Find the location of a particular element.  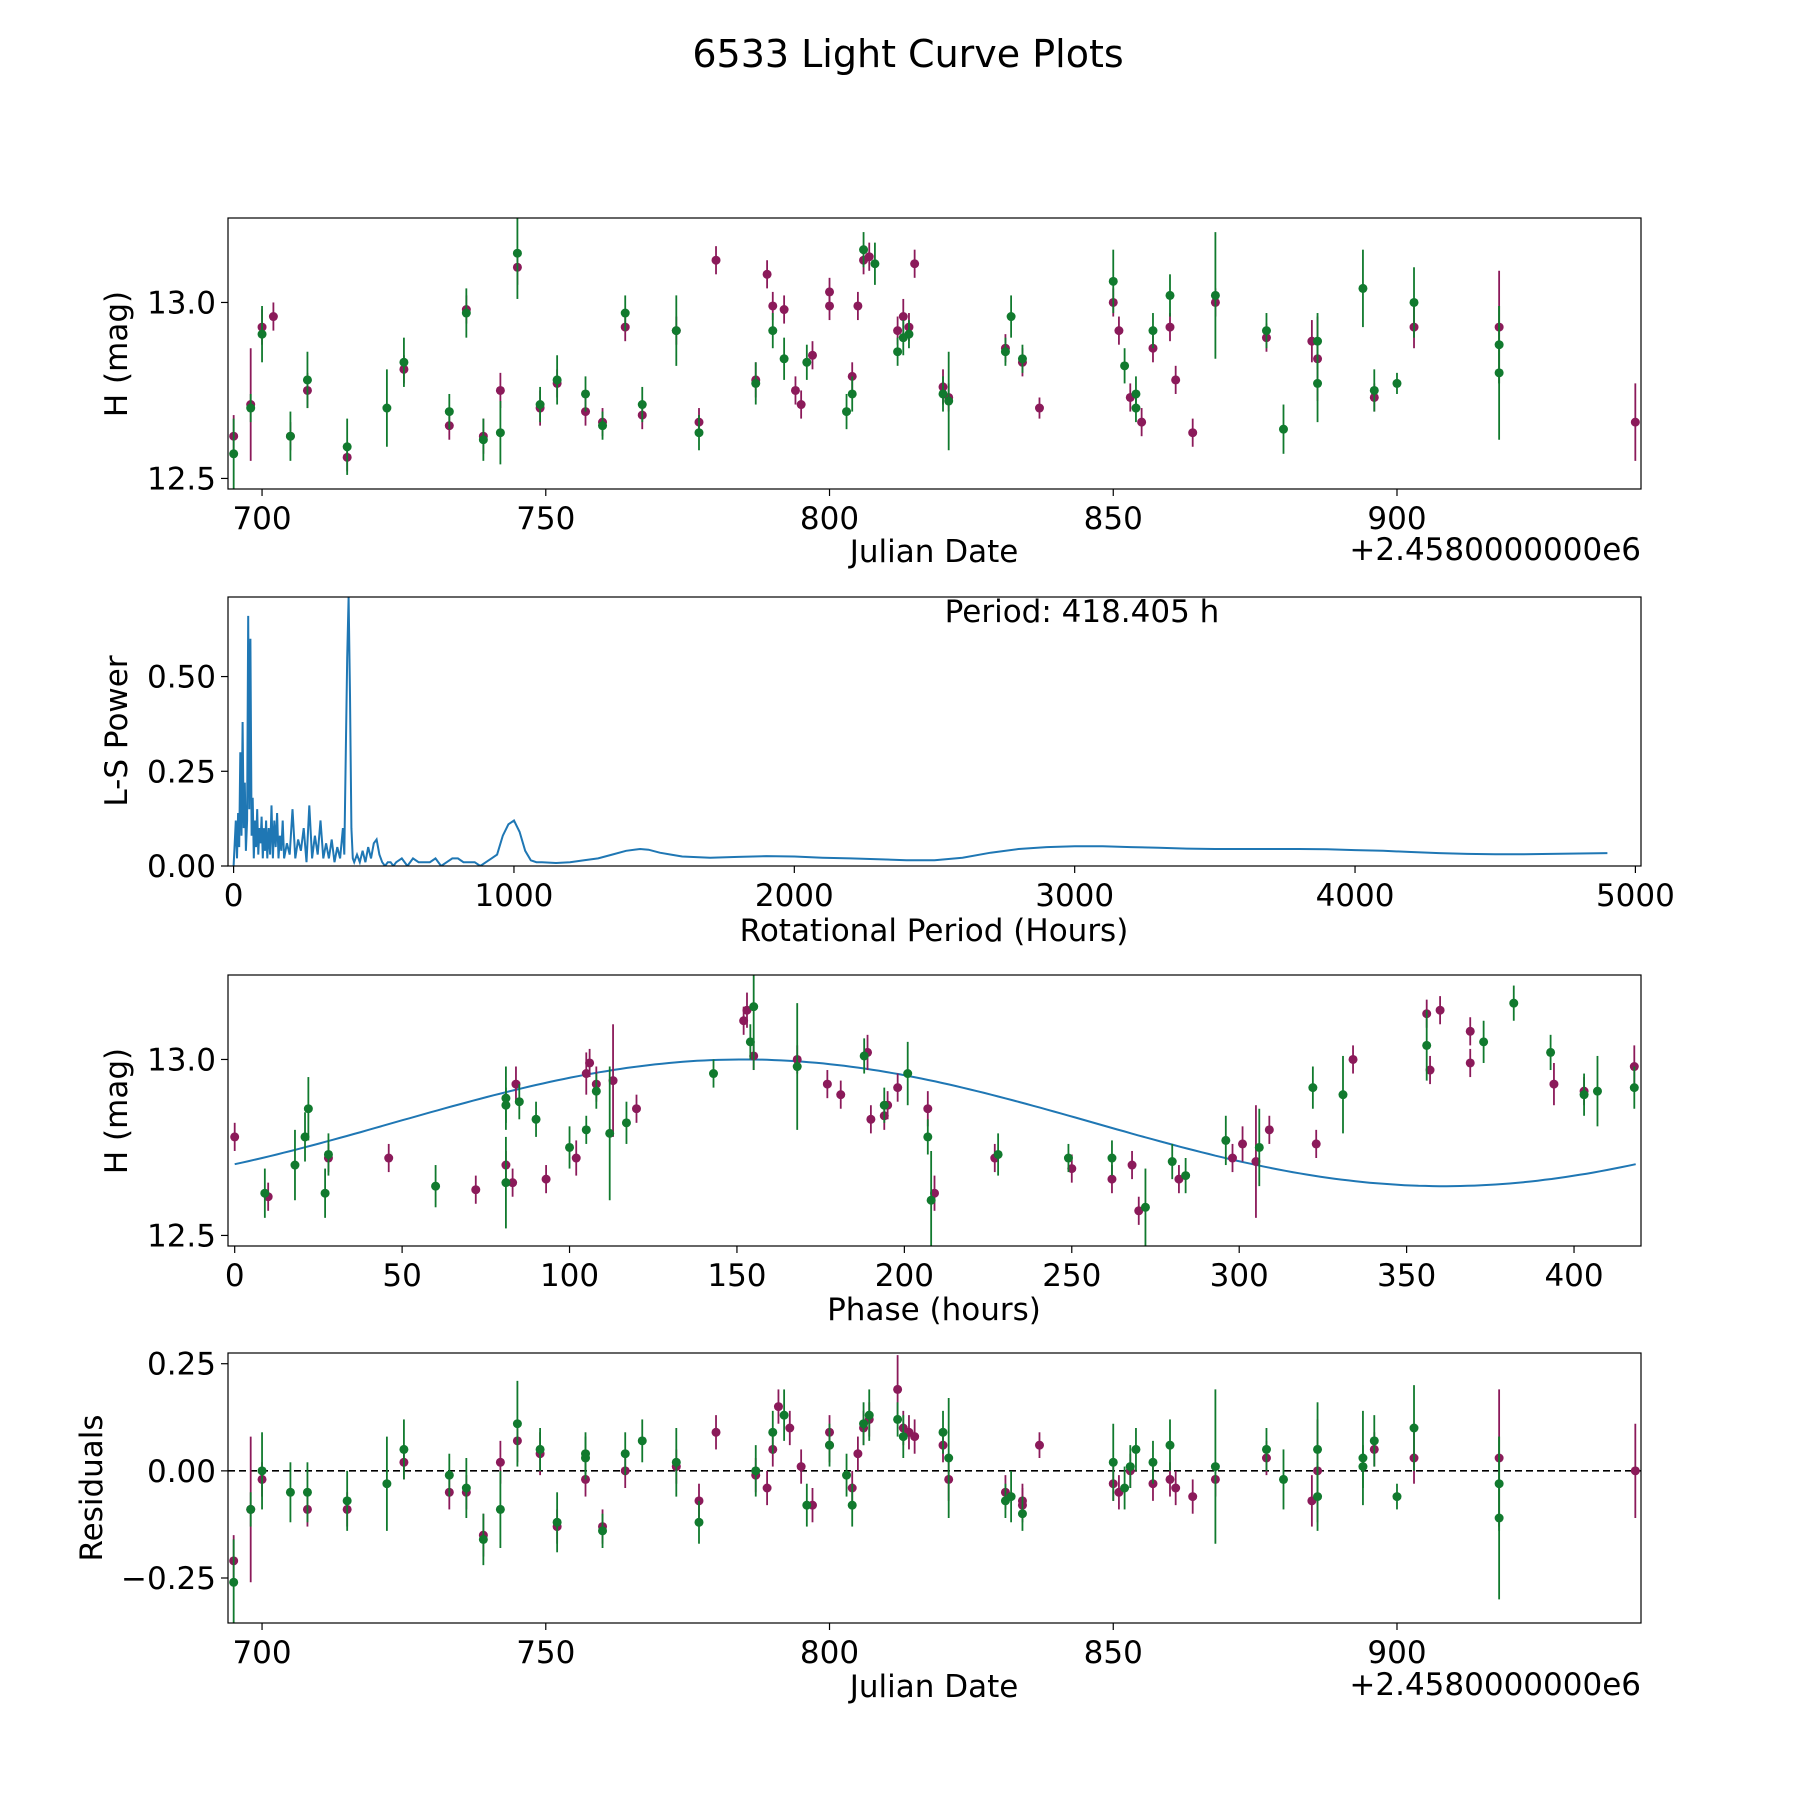

phased-xtick-label: 100 is located at coordinates (569, 1276).